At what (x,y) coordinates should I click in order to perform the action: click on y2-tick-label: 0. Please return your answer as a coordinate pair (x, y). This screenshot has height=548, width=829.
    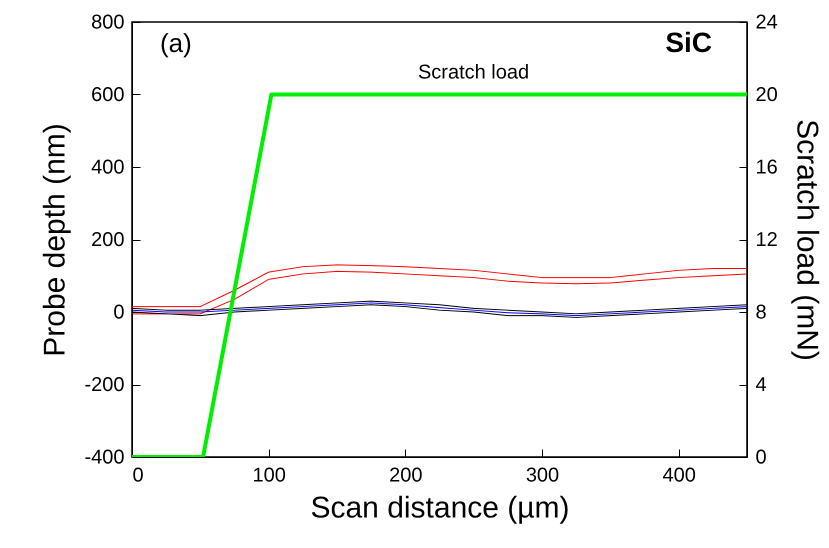
    Looking at the image, I should click on (761, 457).